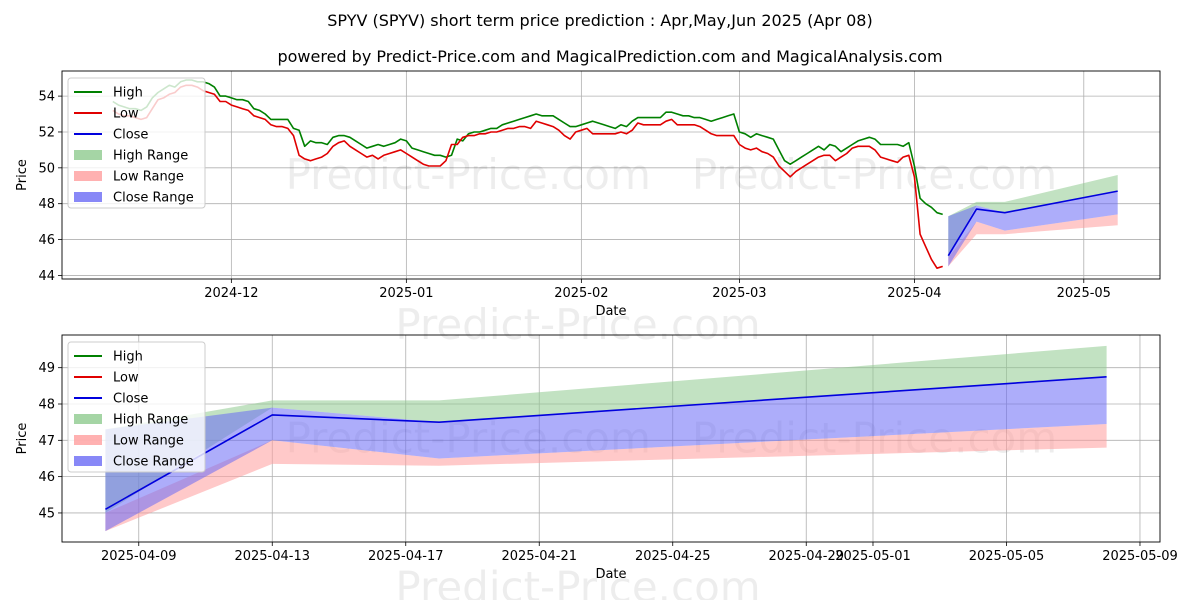  What do you see at coordinates (406, 293) in the screenshot?
I see `x-tick-label: 2025-01` at bounding box center [406, 293].